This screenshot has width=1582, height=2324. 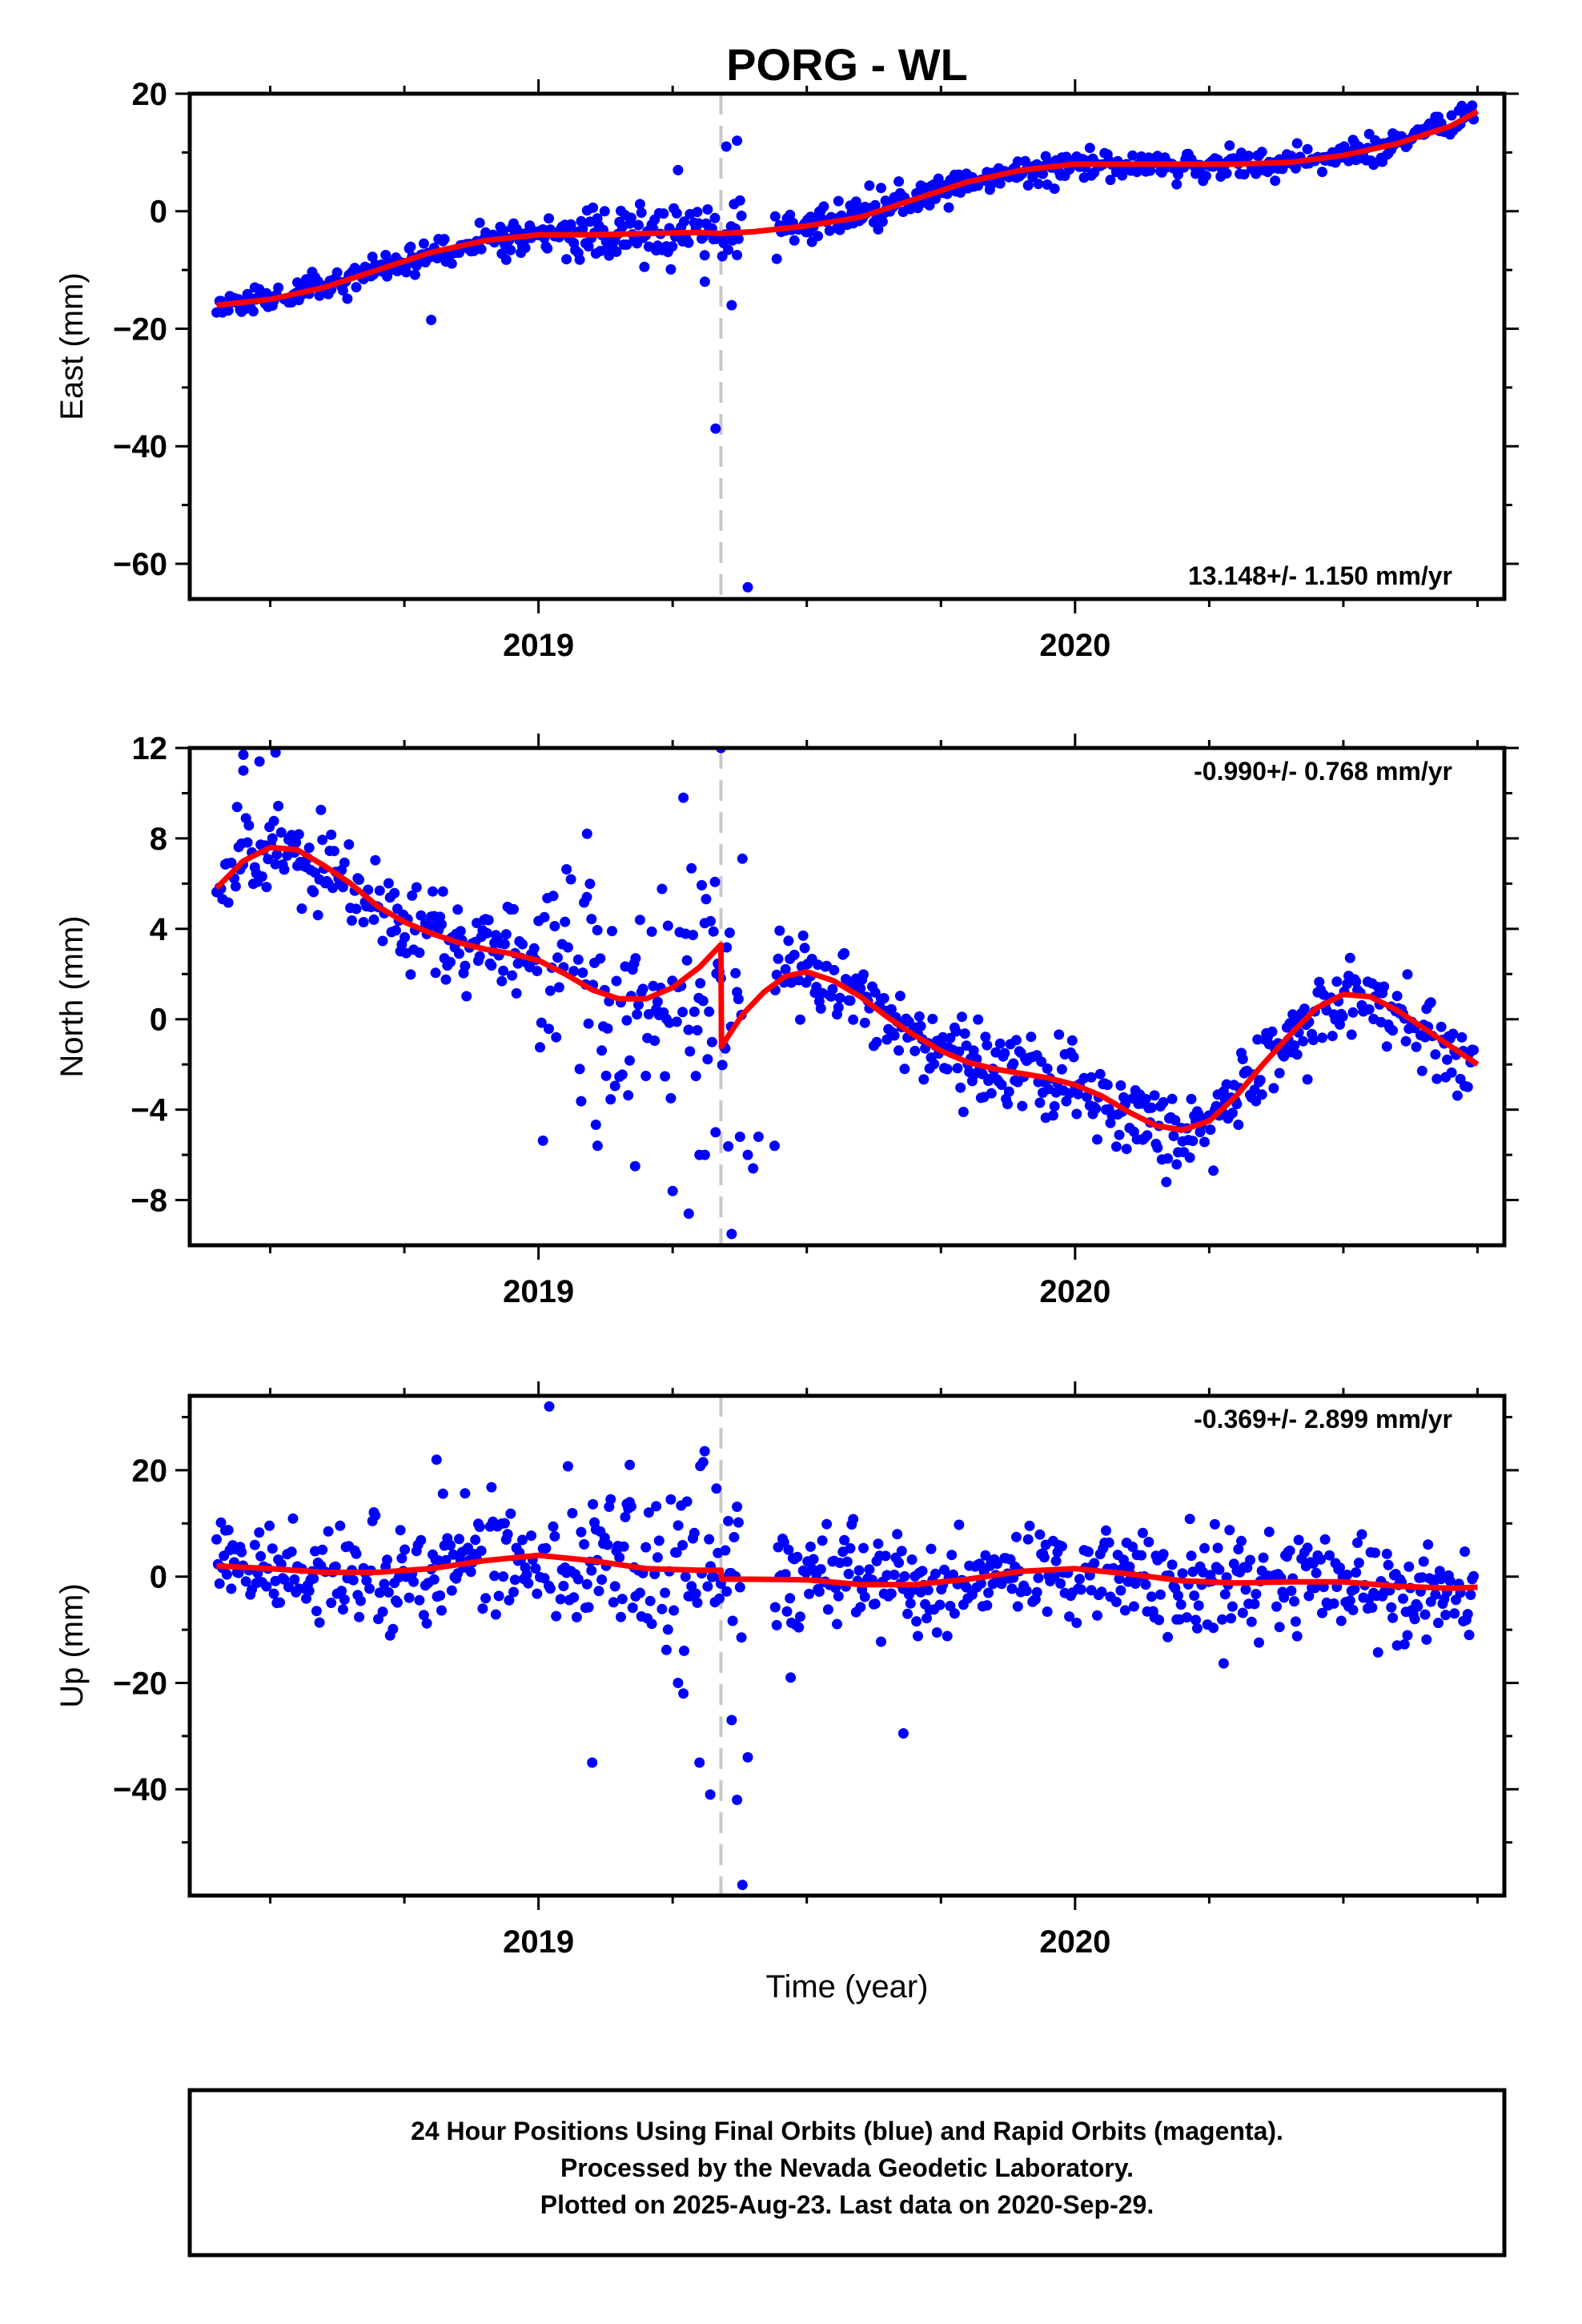 What do you see at coordinates (72, 996) in the screenshot?
I see `north-y-axis-label: North (mm)` at bounding box center [72, 996].